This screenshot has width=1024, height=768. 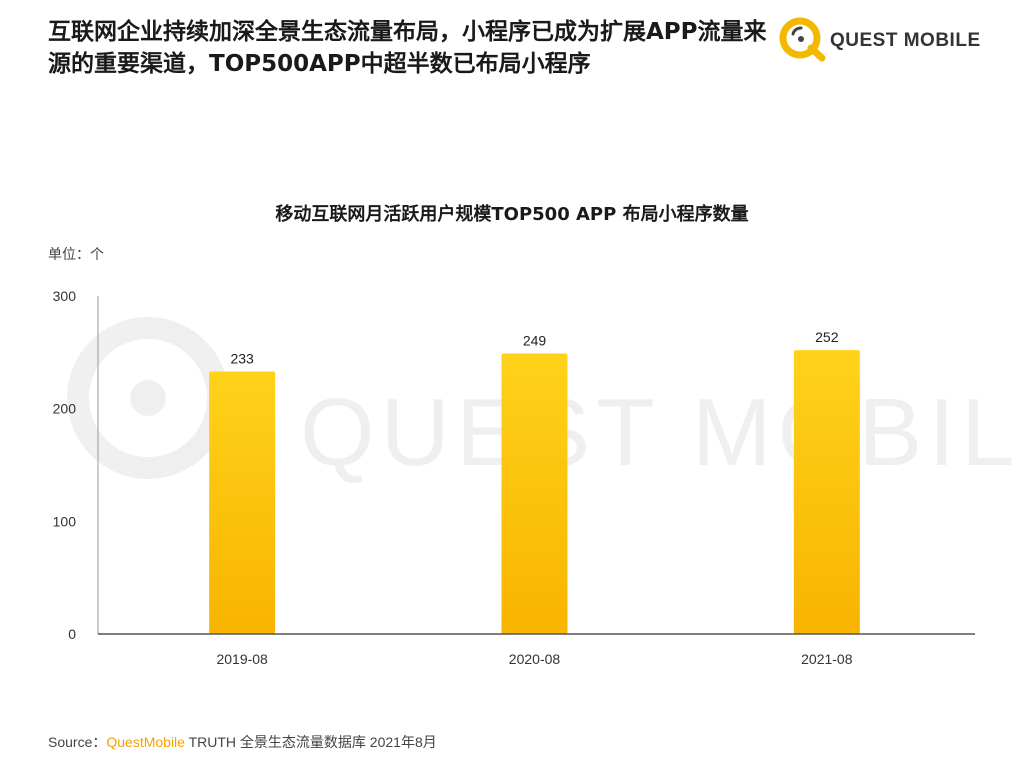 I want to click on chart-title: 移动互联网月活跃用户规模TOP500 APP 布局小程序数量, so click(x=512, y=214).